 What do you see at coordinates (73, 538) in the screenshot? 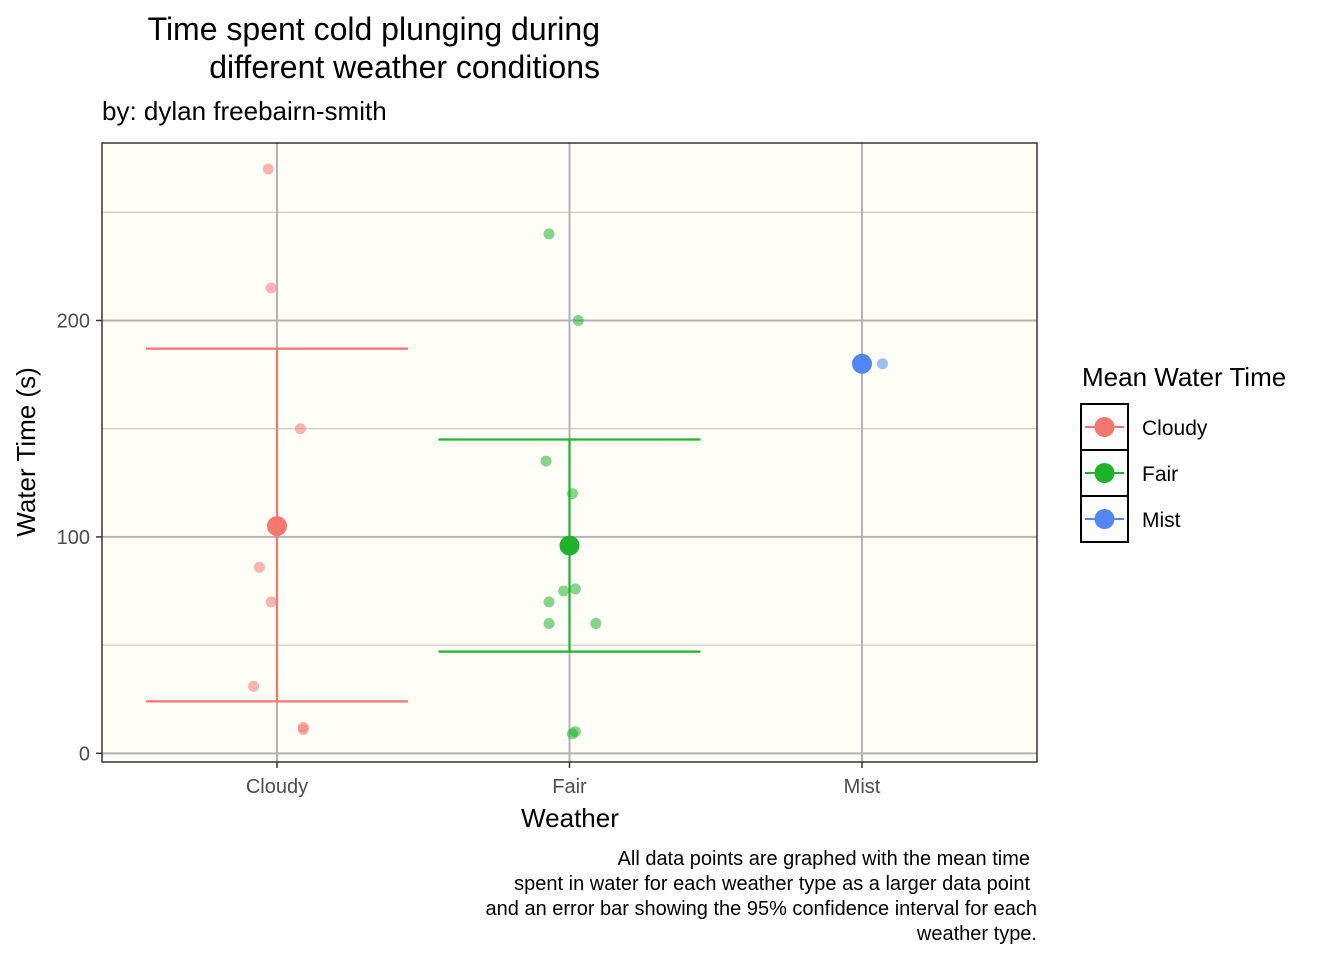
I see `y-tick-label: 100` at bounding box center [73, 538].